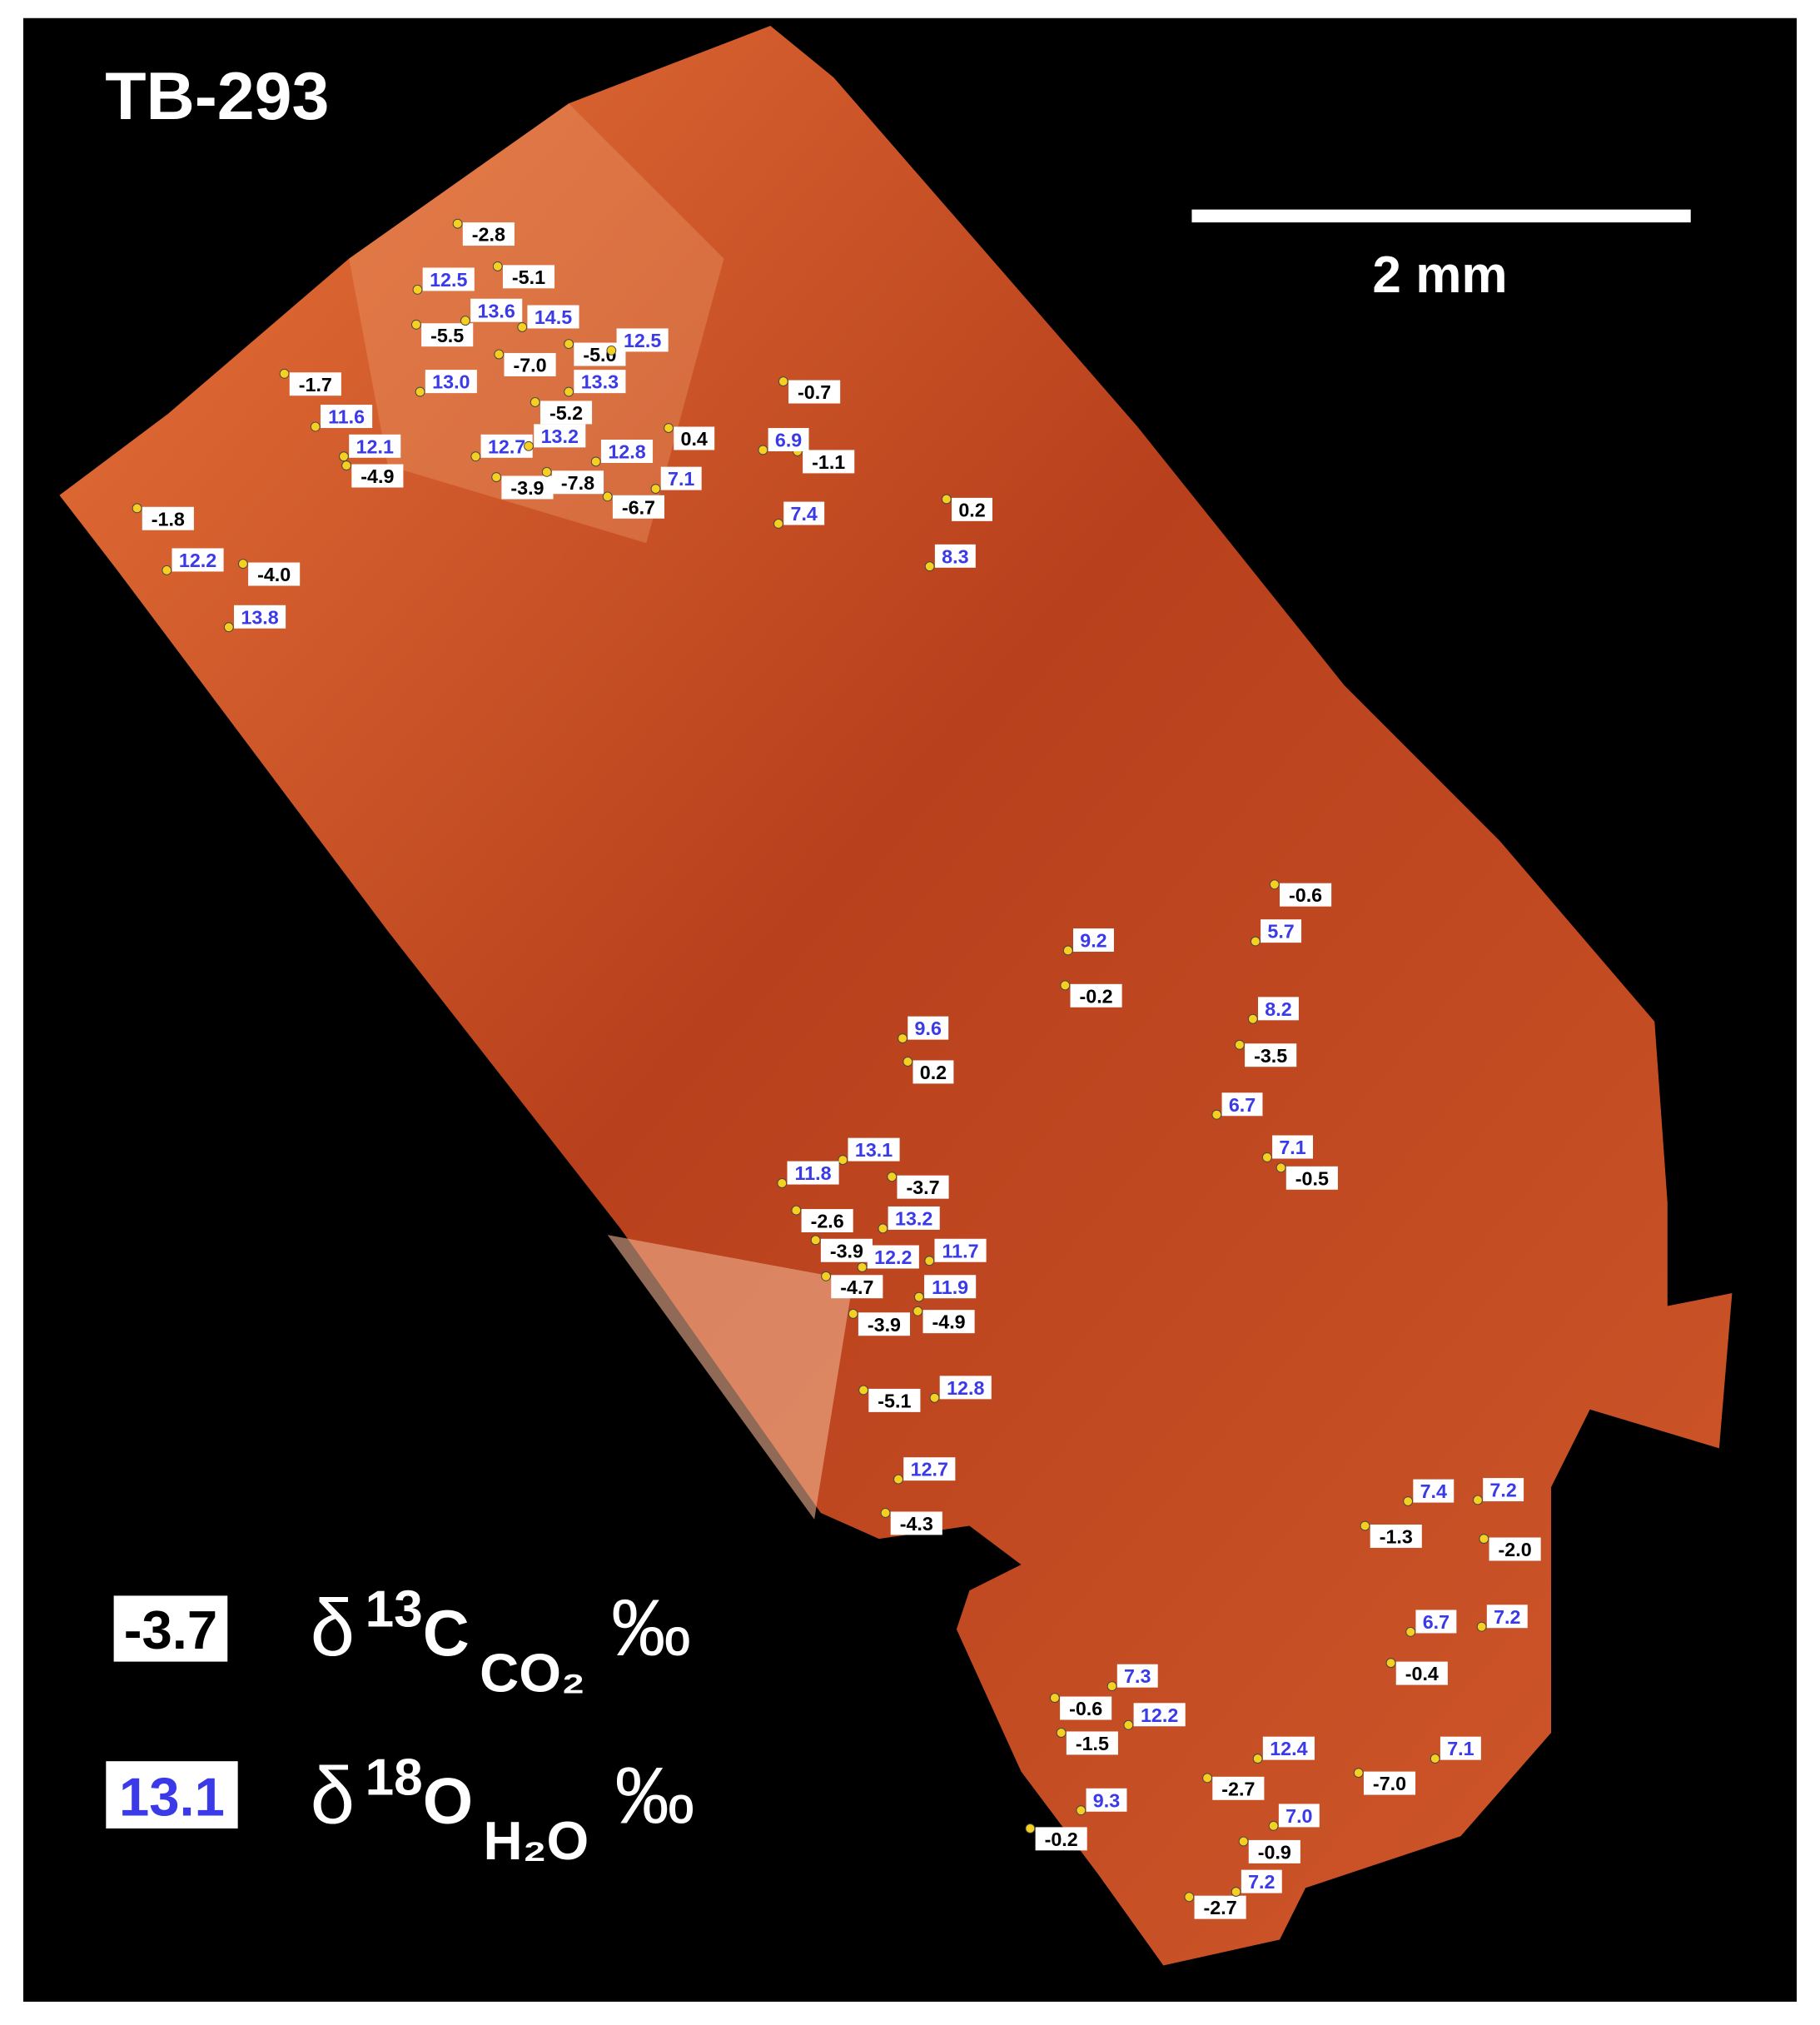 This screenshot has width=1820, height=2025. What do you see at coordinates (197, 560) in the screenshot?
I see `oxygen-value: 12.2` at bounding box center [197, 560].